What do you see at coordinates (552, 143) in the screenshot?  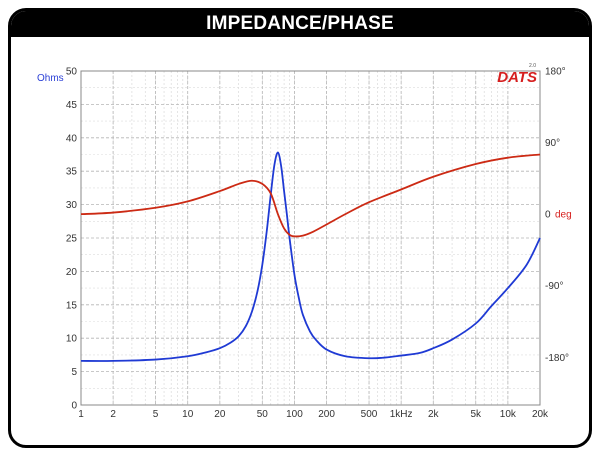 I see `y-right-tick-label: 90°` at bounding box center [552, 143].